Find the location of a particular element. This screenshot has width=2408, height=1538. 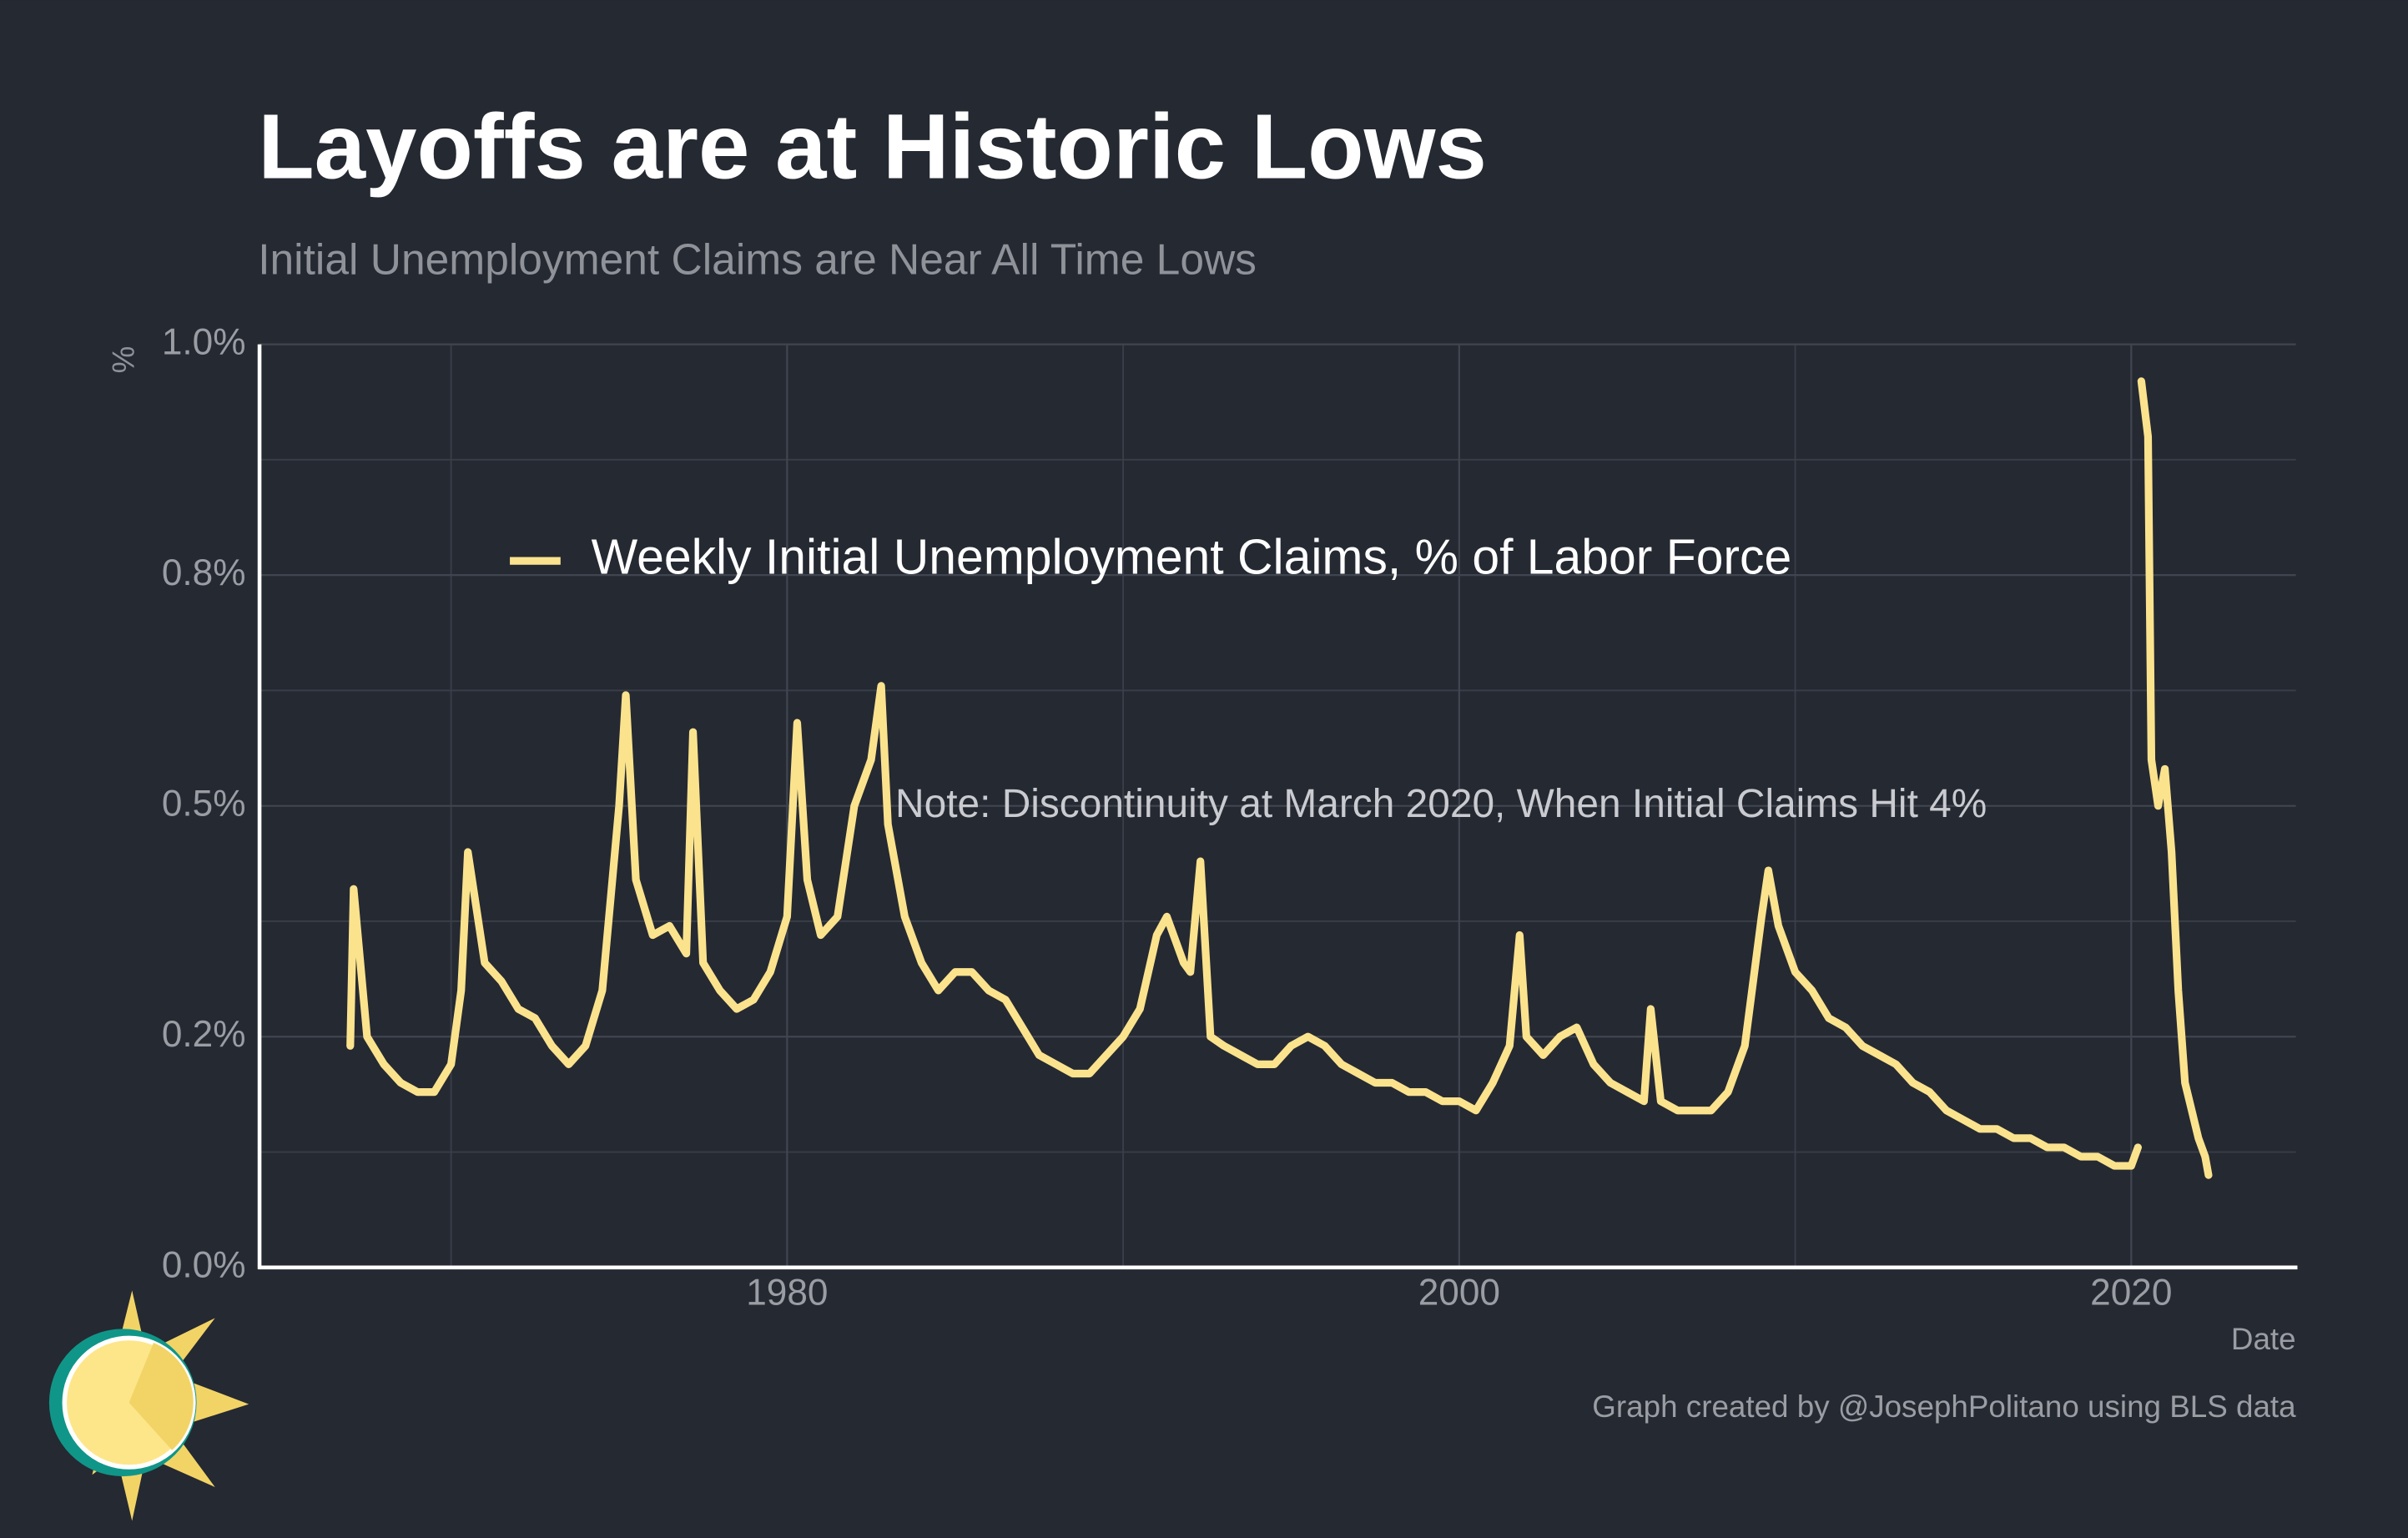

logo is located at coordinates (148, 1405).